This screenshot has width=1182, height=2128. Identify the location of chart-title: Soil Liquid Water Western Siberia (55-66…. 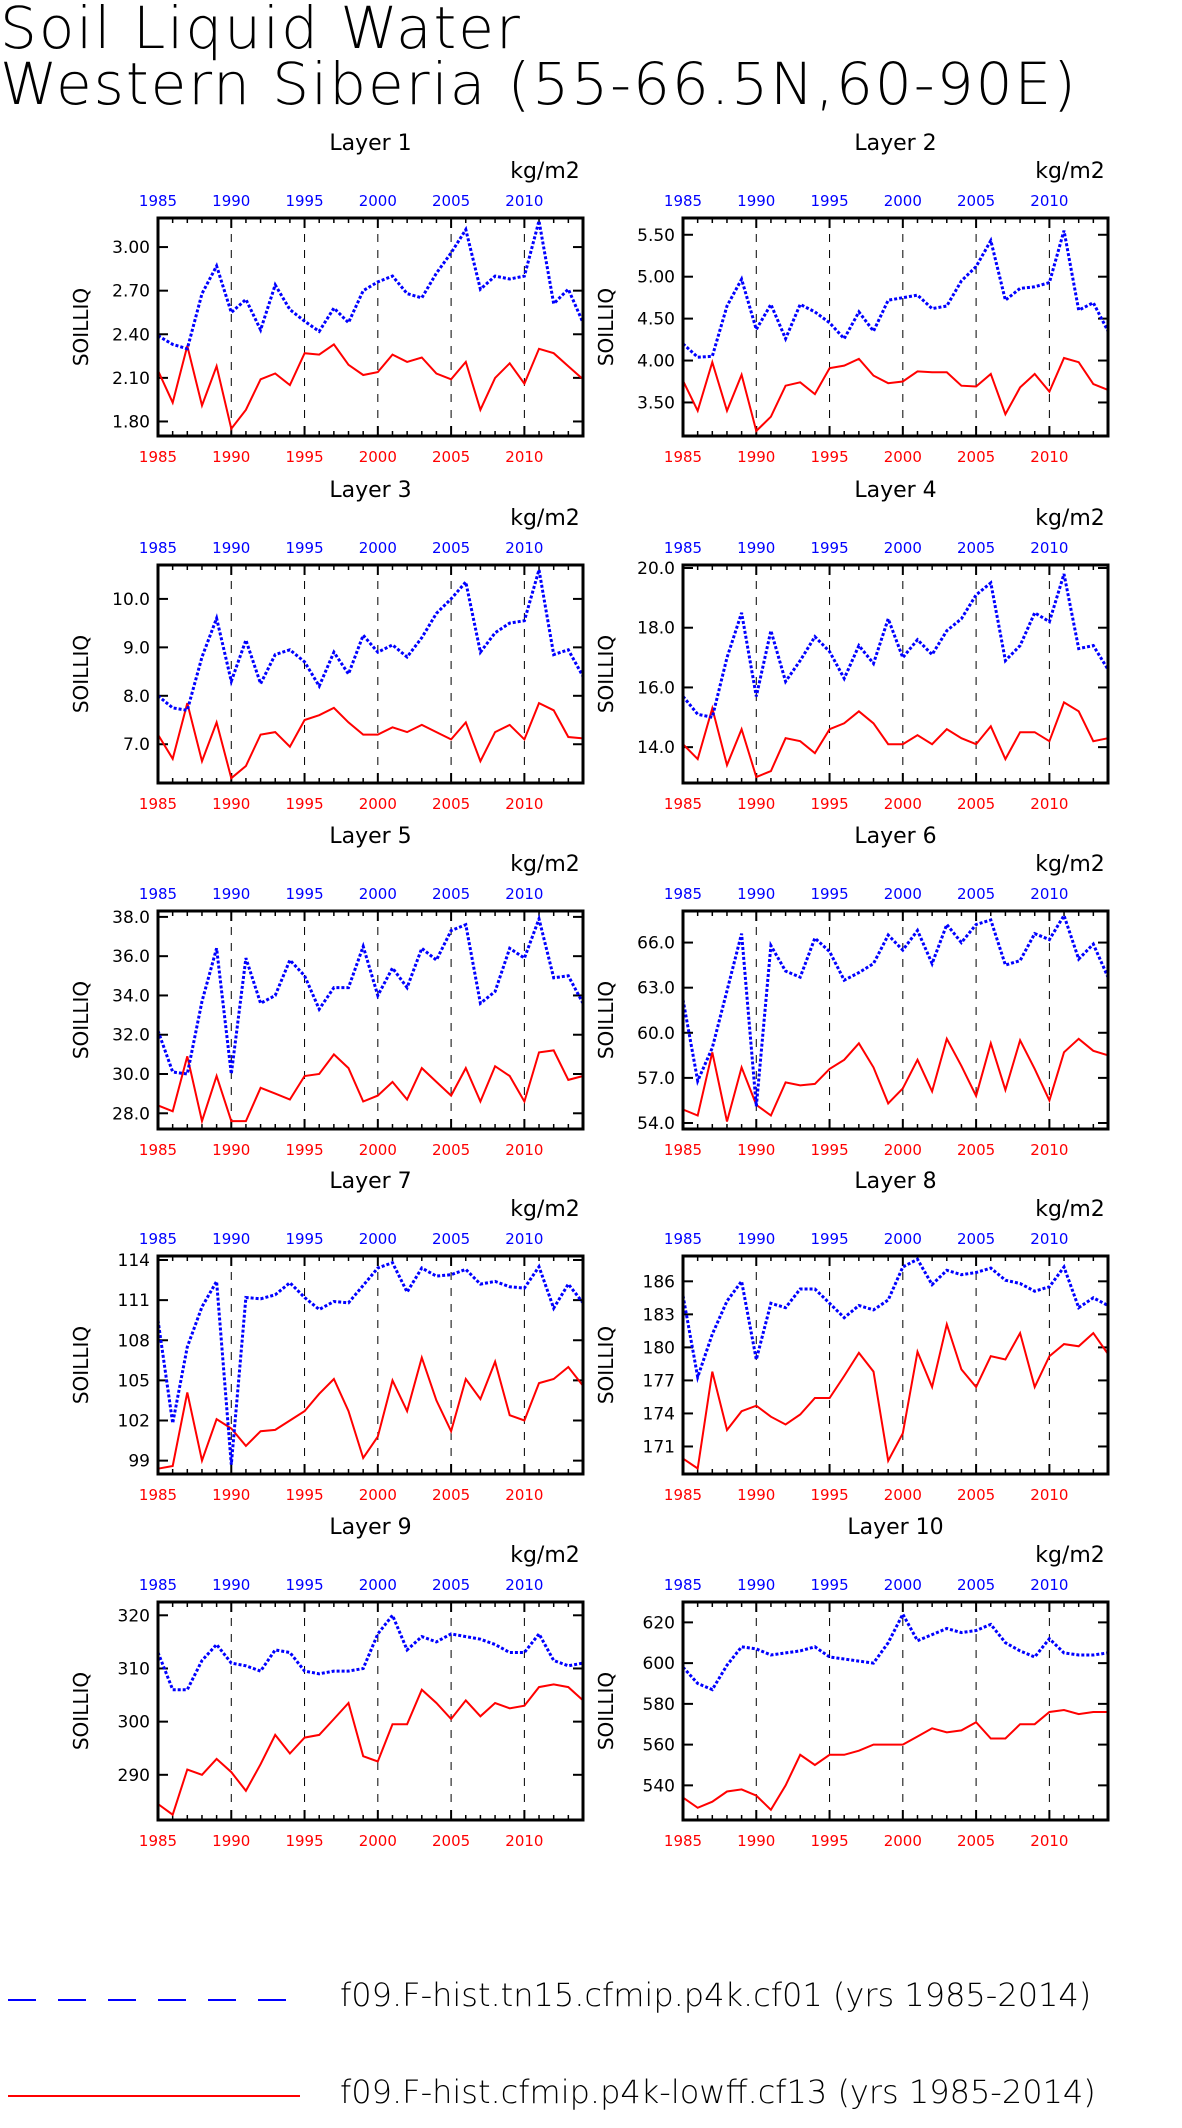
(539, 56).